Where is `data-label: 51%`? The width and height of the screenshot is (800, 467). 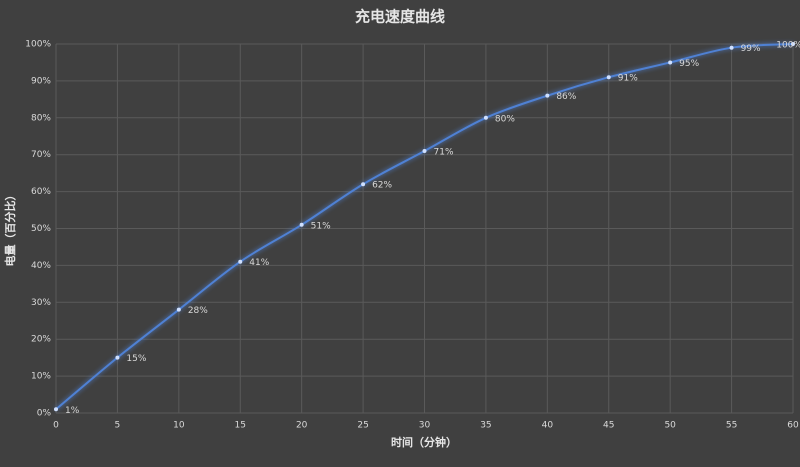
data-label: 51% is located at coordinates (321, 226).